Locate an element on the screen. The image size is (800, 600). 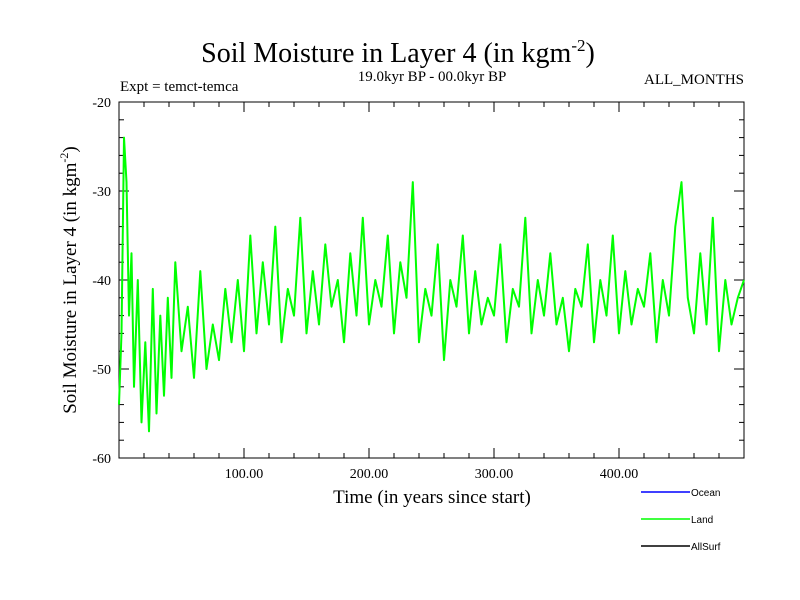
y-axis-label-main: Soil Moisture in Layer 4 (in kgm is located at coordinates (70, 287).